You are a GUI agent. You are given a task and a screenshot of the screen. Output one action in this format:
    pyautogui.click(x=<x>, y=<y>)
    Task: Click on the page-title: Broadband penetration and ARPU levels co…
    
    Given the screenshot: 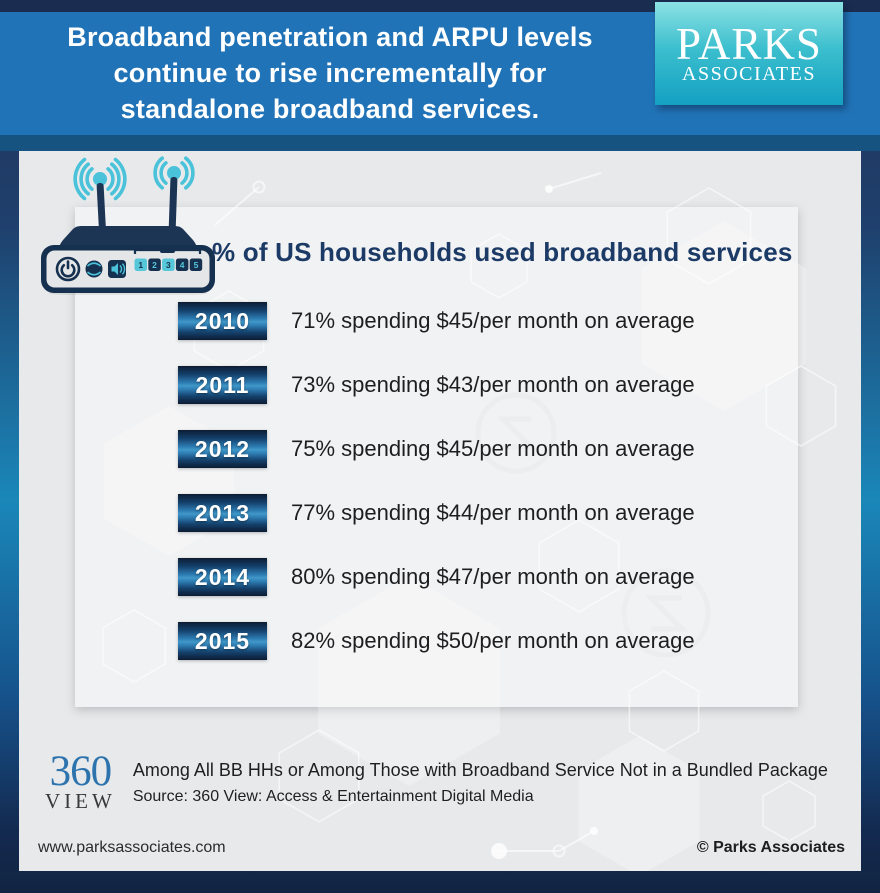 What is the action you would take?
    pyautogui.click(x=330, y=73)
    